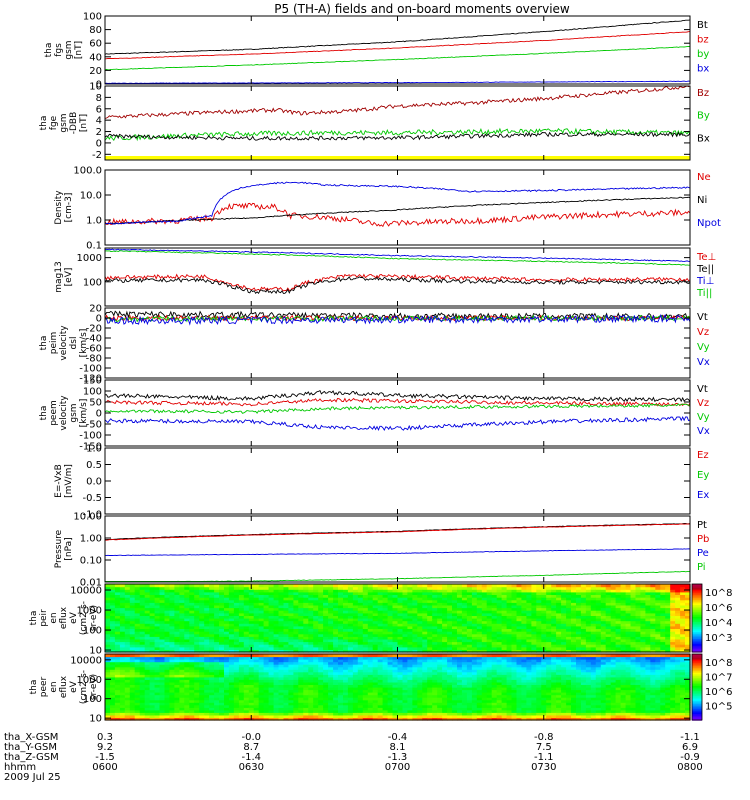 The width and height of the screenshot is (750, 800). Describe the element at coordinates (79, 50) in the screenshot. I see `y-axis-label: [nT]` at that location.